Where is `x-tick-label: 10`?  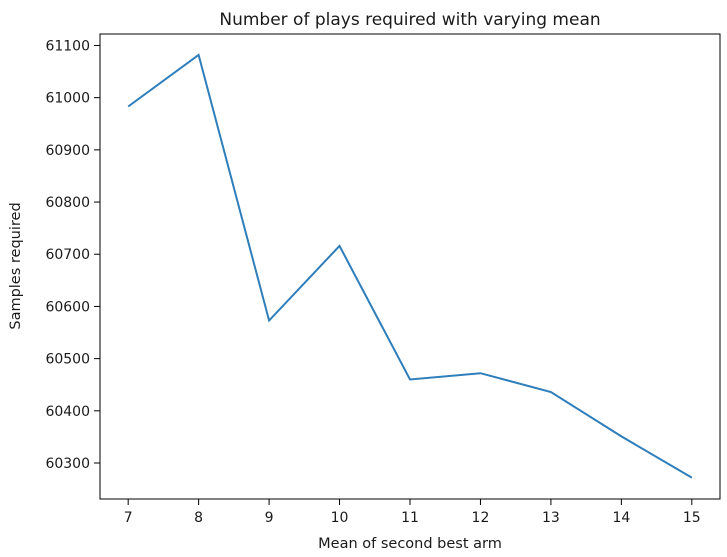
x-tick-label: 10 is located at coordinates (340, 518).